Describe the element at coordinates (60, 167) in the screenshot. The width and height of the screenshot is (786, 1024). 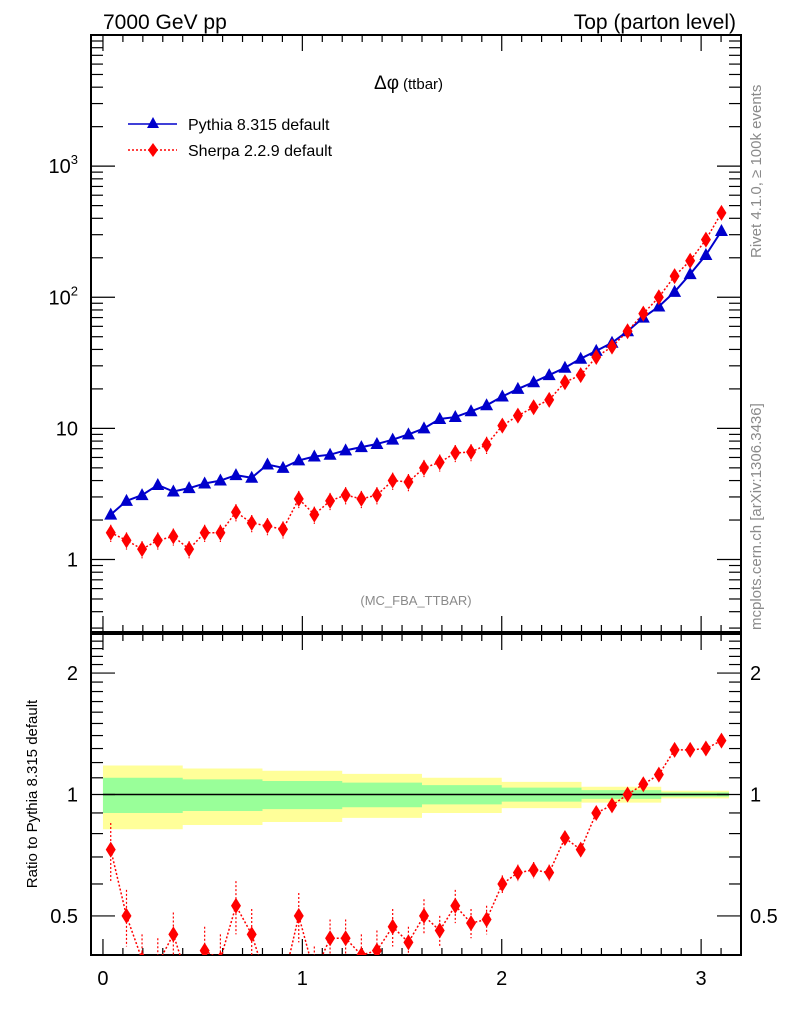
I see `main-ytick-label-base: 10` at that location.